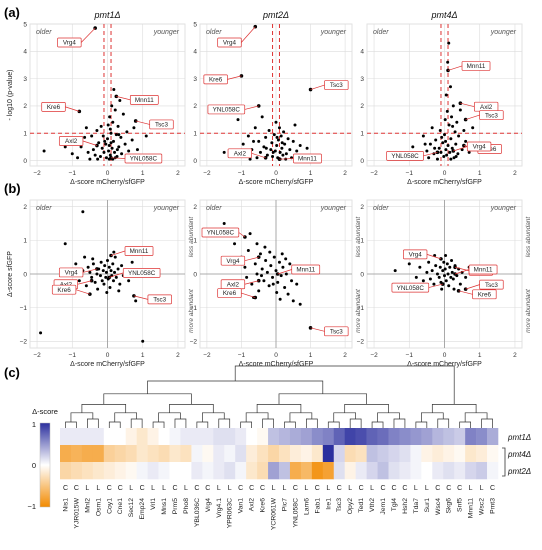 The height and width of the screenshot is (550, 542). Describe the element at coordinates (295, 513) in the screenshot. I see `column-label: YNL058C` at that location.